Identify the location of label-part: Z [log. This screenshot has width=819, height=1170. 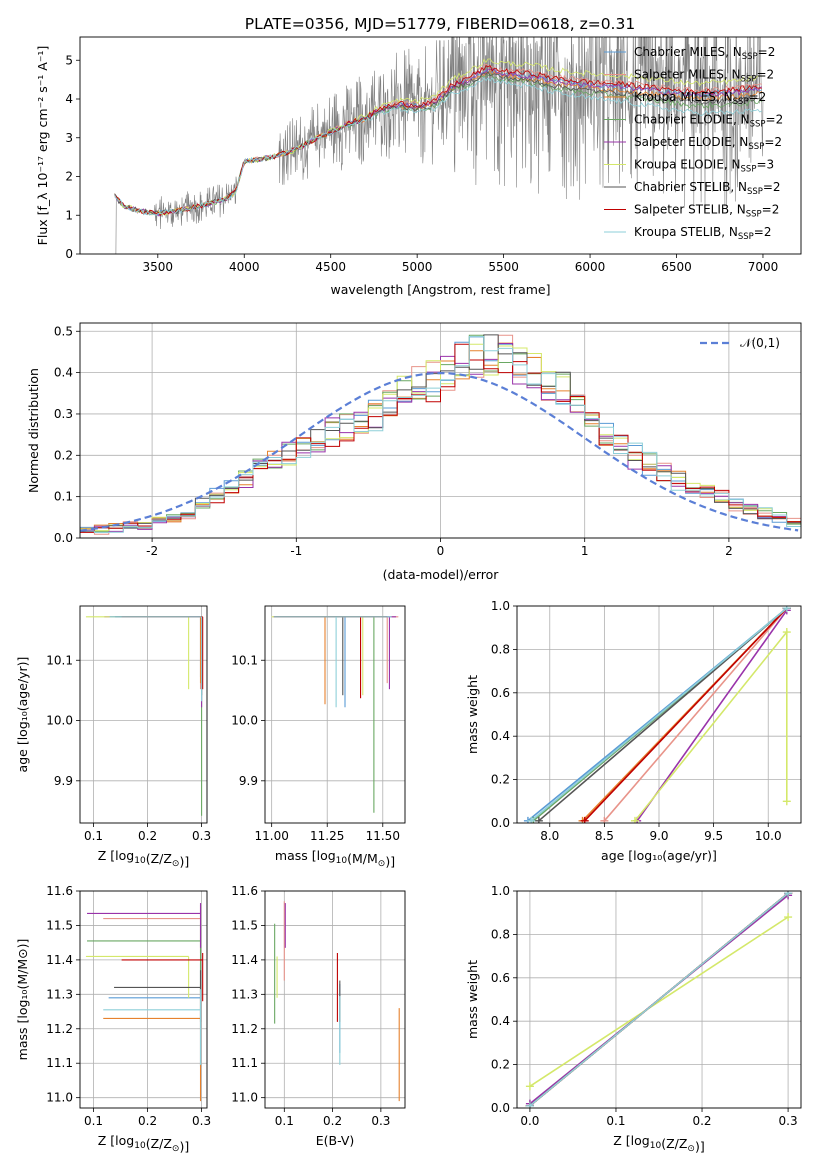
(116, 1140).